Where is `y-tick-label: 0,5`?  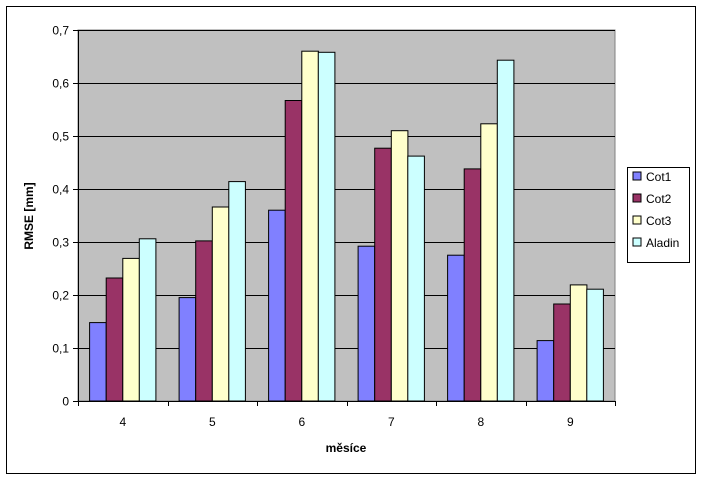
y-tick-label: 0,5 is located at coordinates (60, 137).